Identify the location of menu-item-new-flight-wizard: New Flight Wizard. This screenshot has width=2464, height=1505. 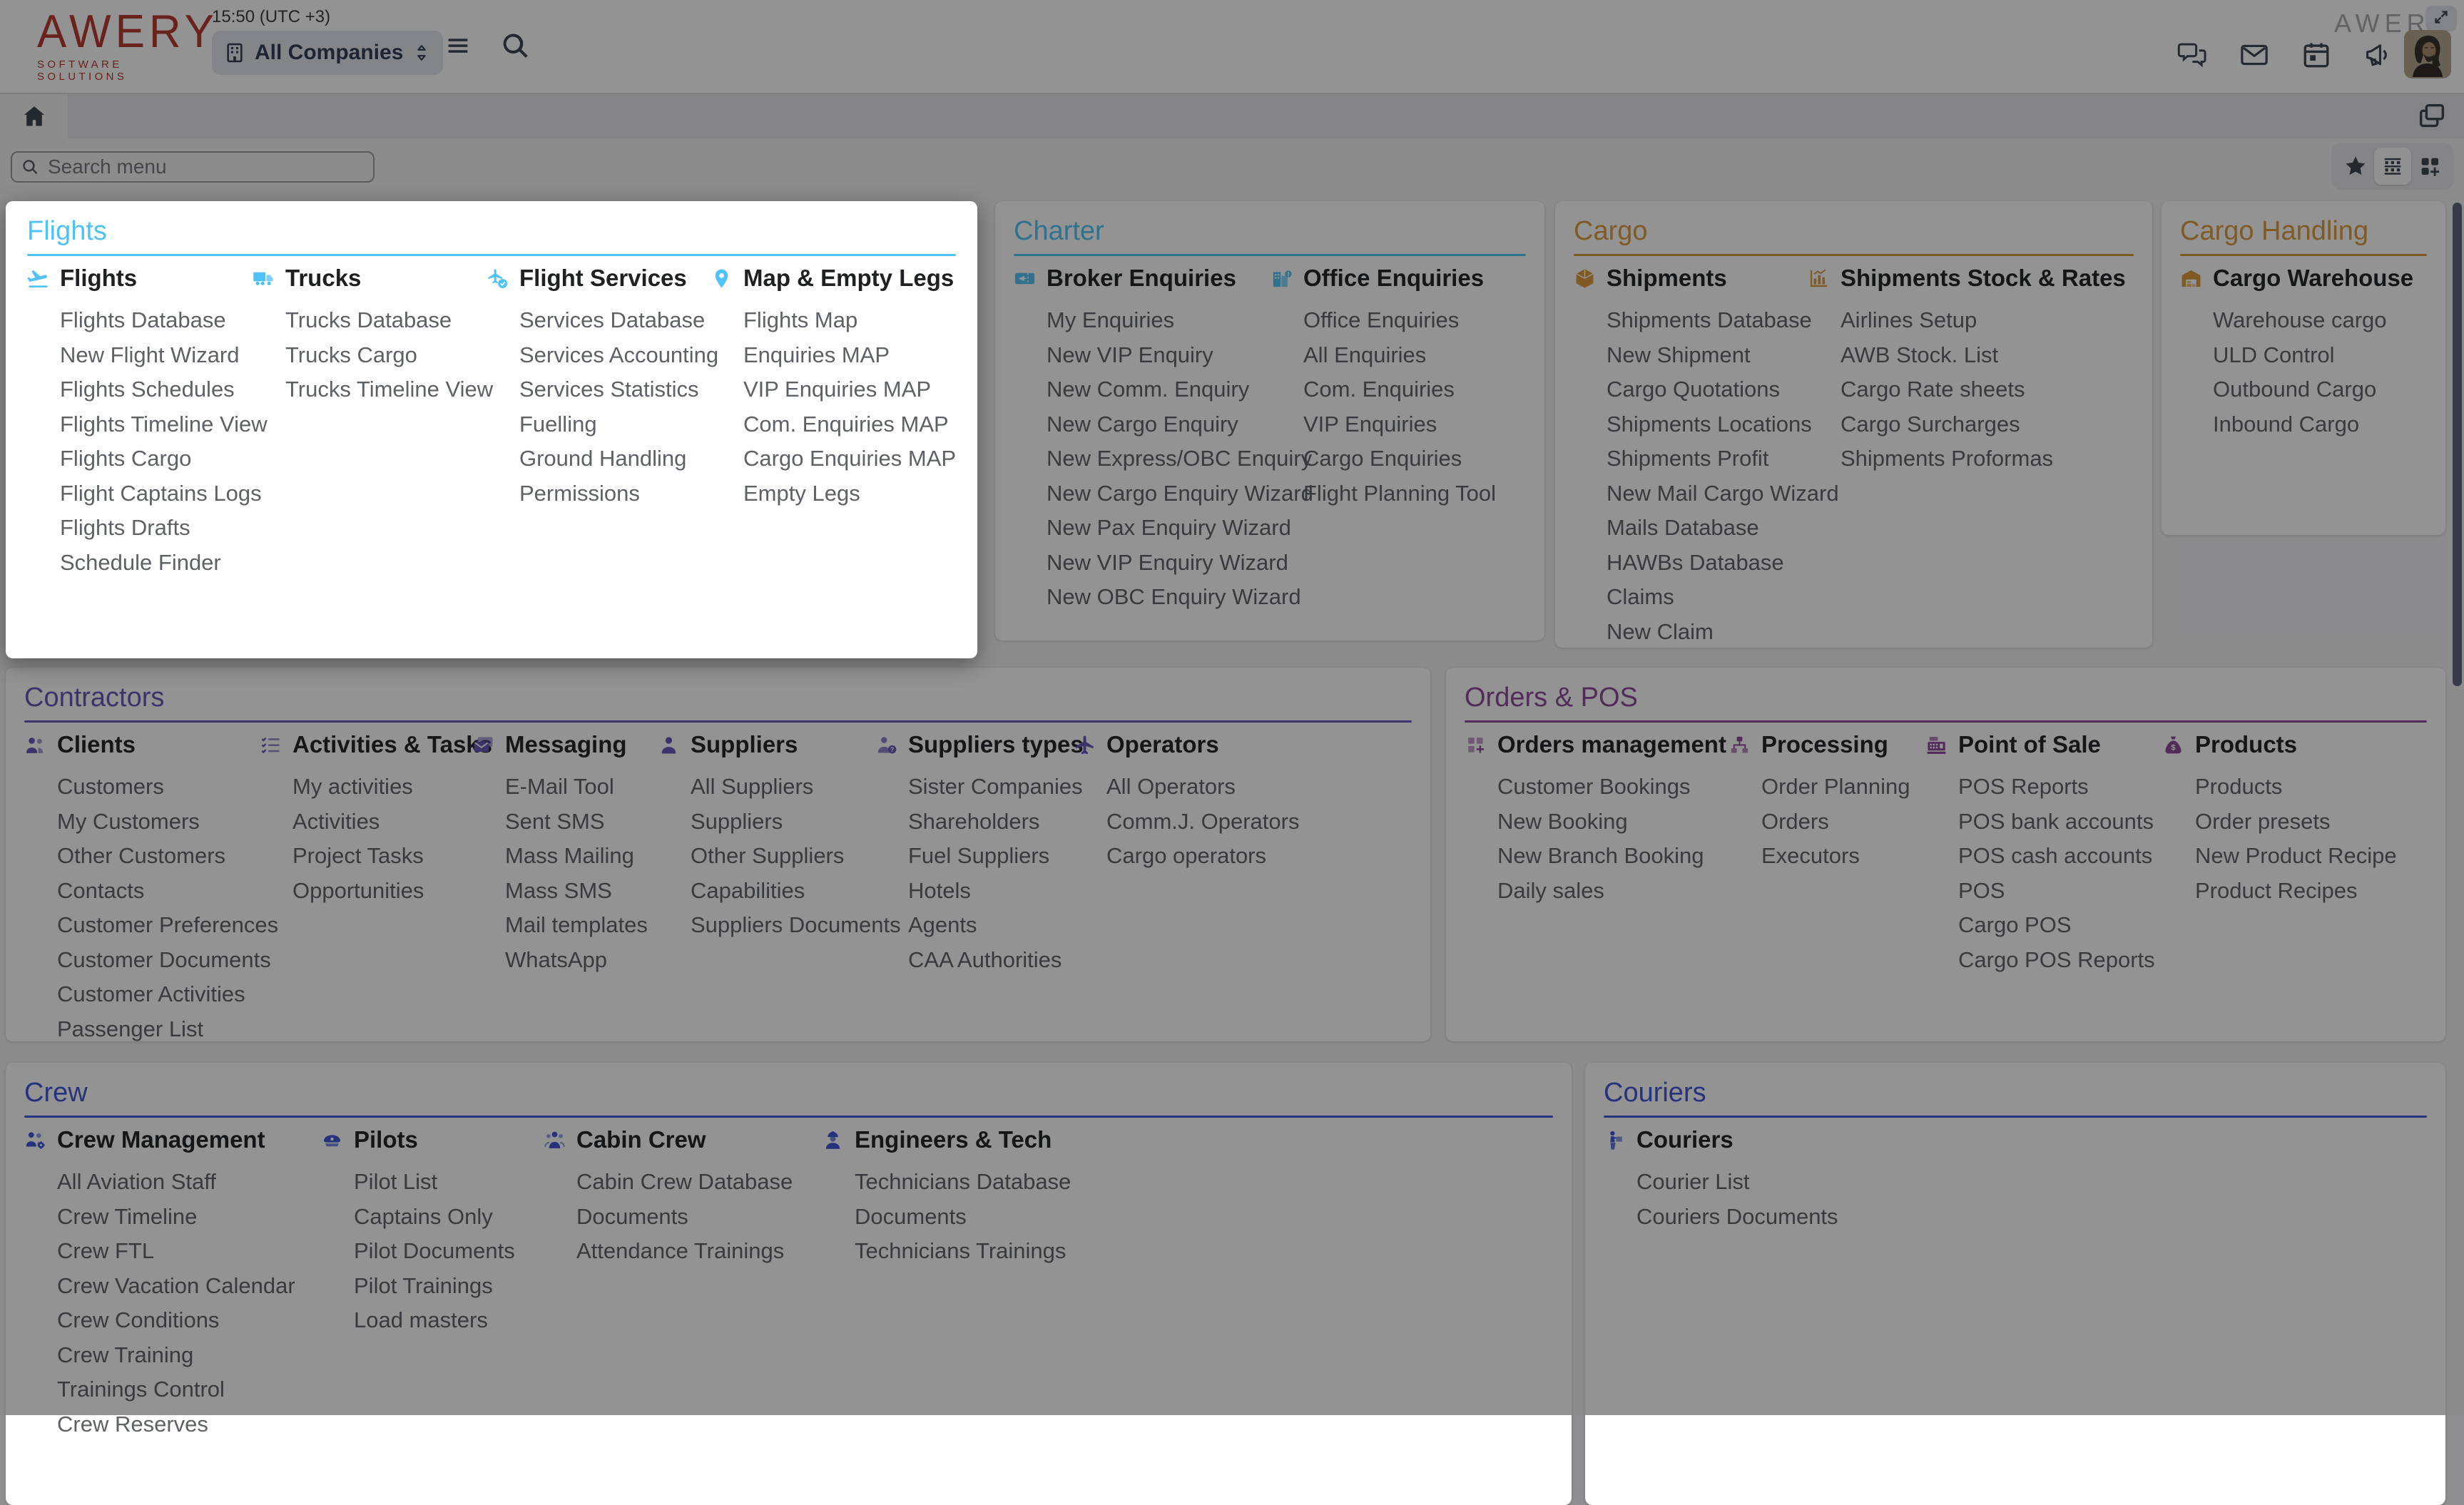
(150, 355).